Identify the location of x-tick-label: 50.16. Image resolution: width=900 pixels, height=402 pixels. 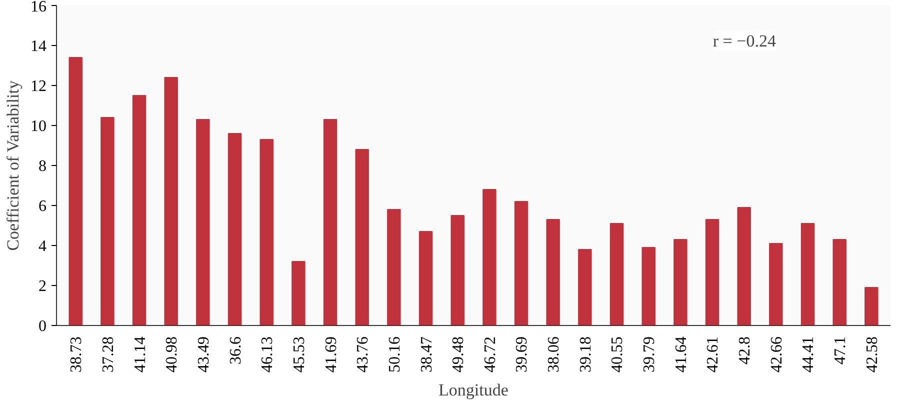
(395, 354).